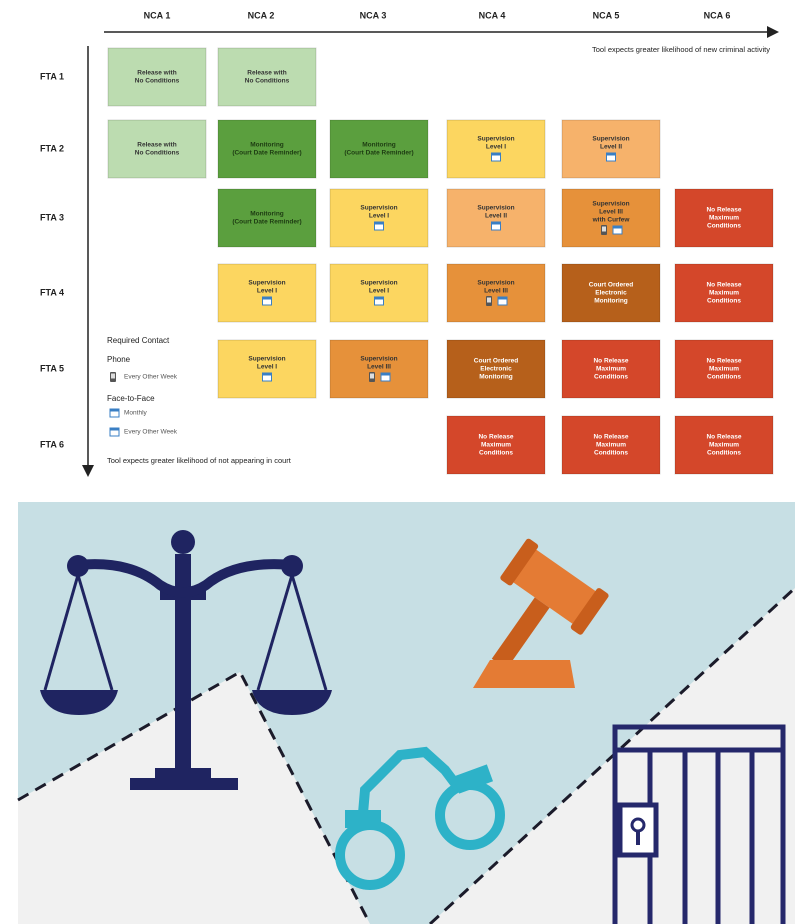  What do you see at coordinates (186, 660) in the screenshot?
I see `scales-icon` at bounding box center [186, 660].